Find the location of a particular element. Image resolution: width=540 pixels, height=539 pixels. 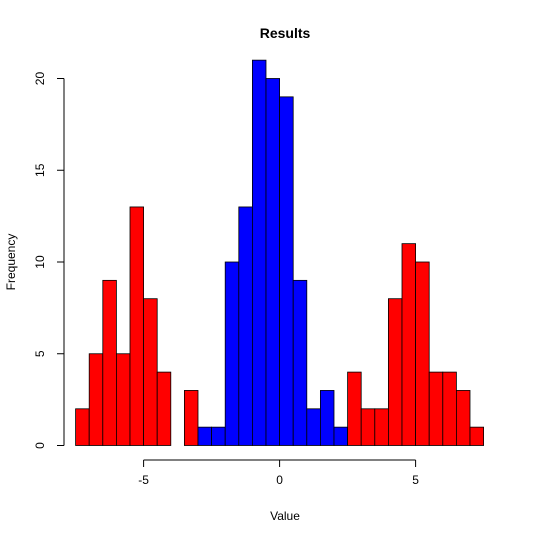

y-axis-label: Frequency is located at coordinates (11, 262).